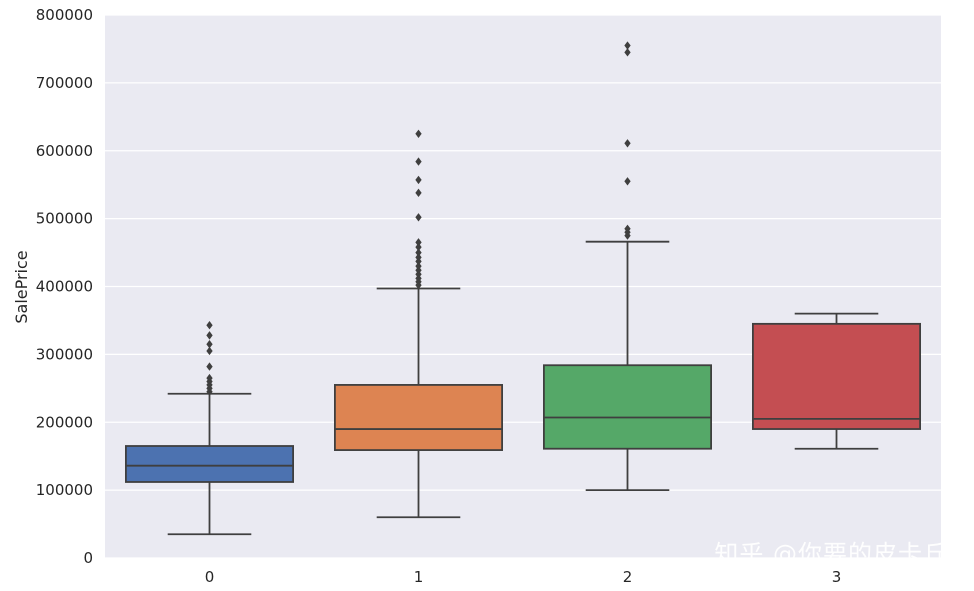  What do you see at coordinates (64, 490) in the screenshot?
I see `y-tick-label: 100000` at bounding box center [64, 490].